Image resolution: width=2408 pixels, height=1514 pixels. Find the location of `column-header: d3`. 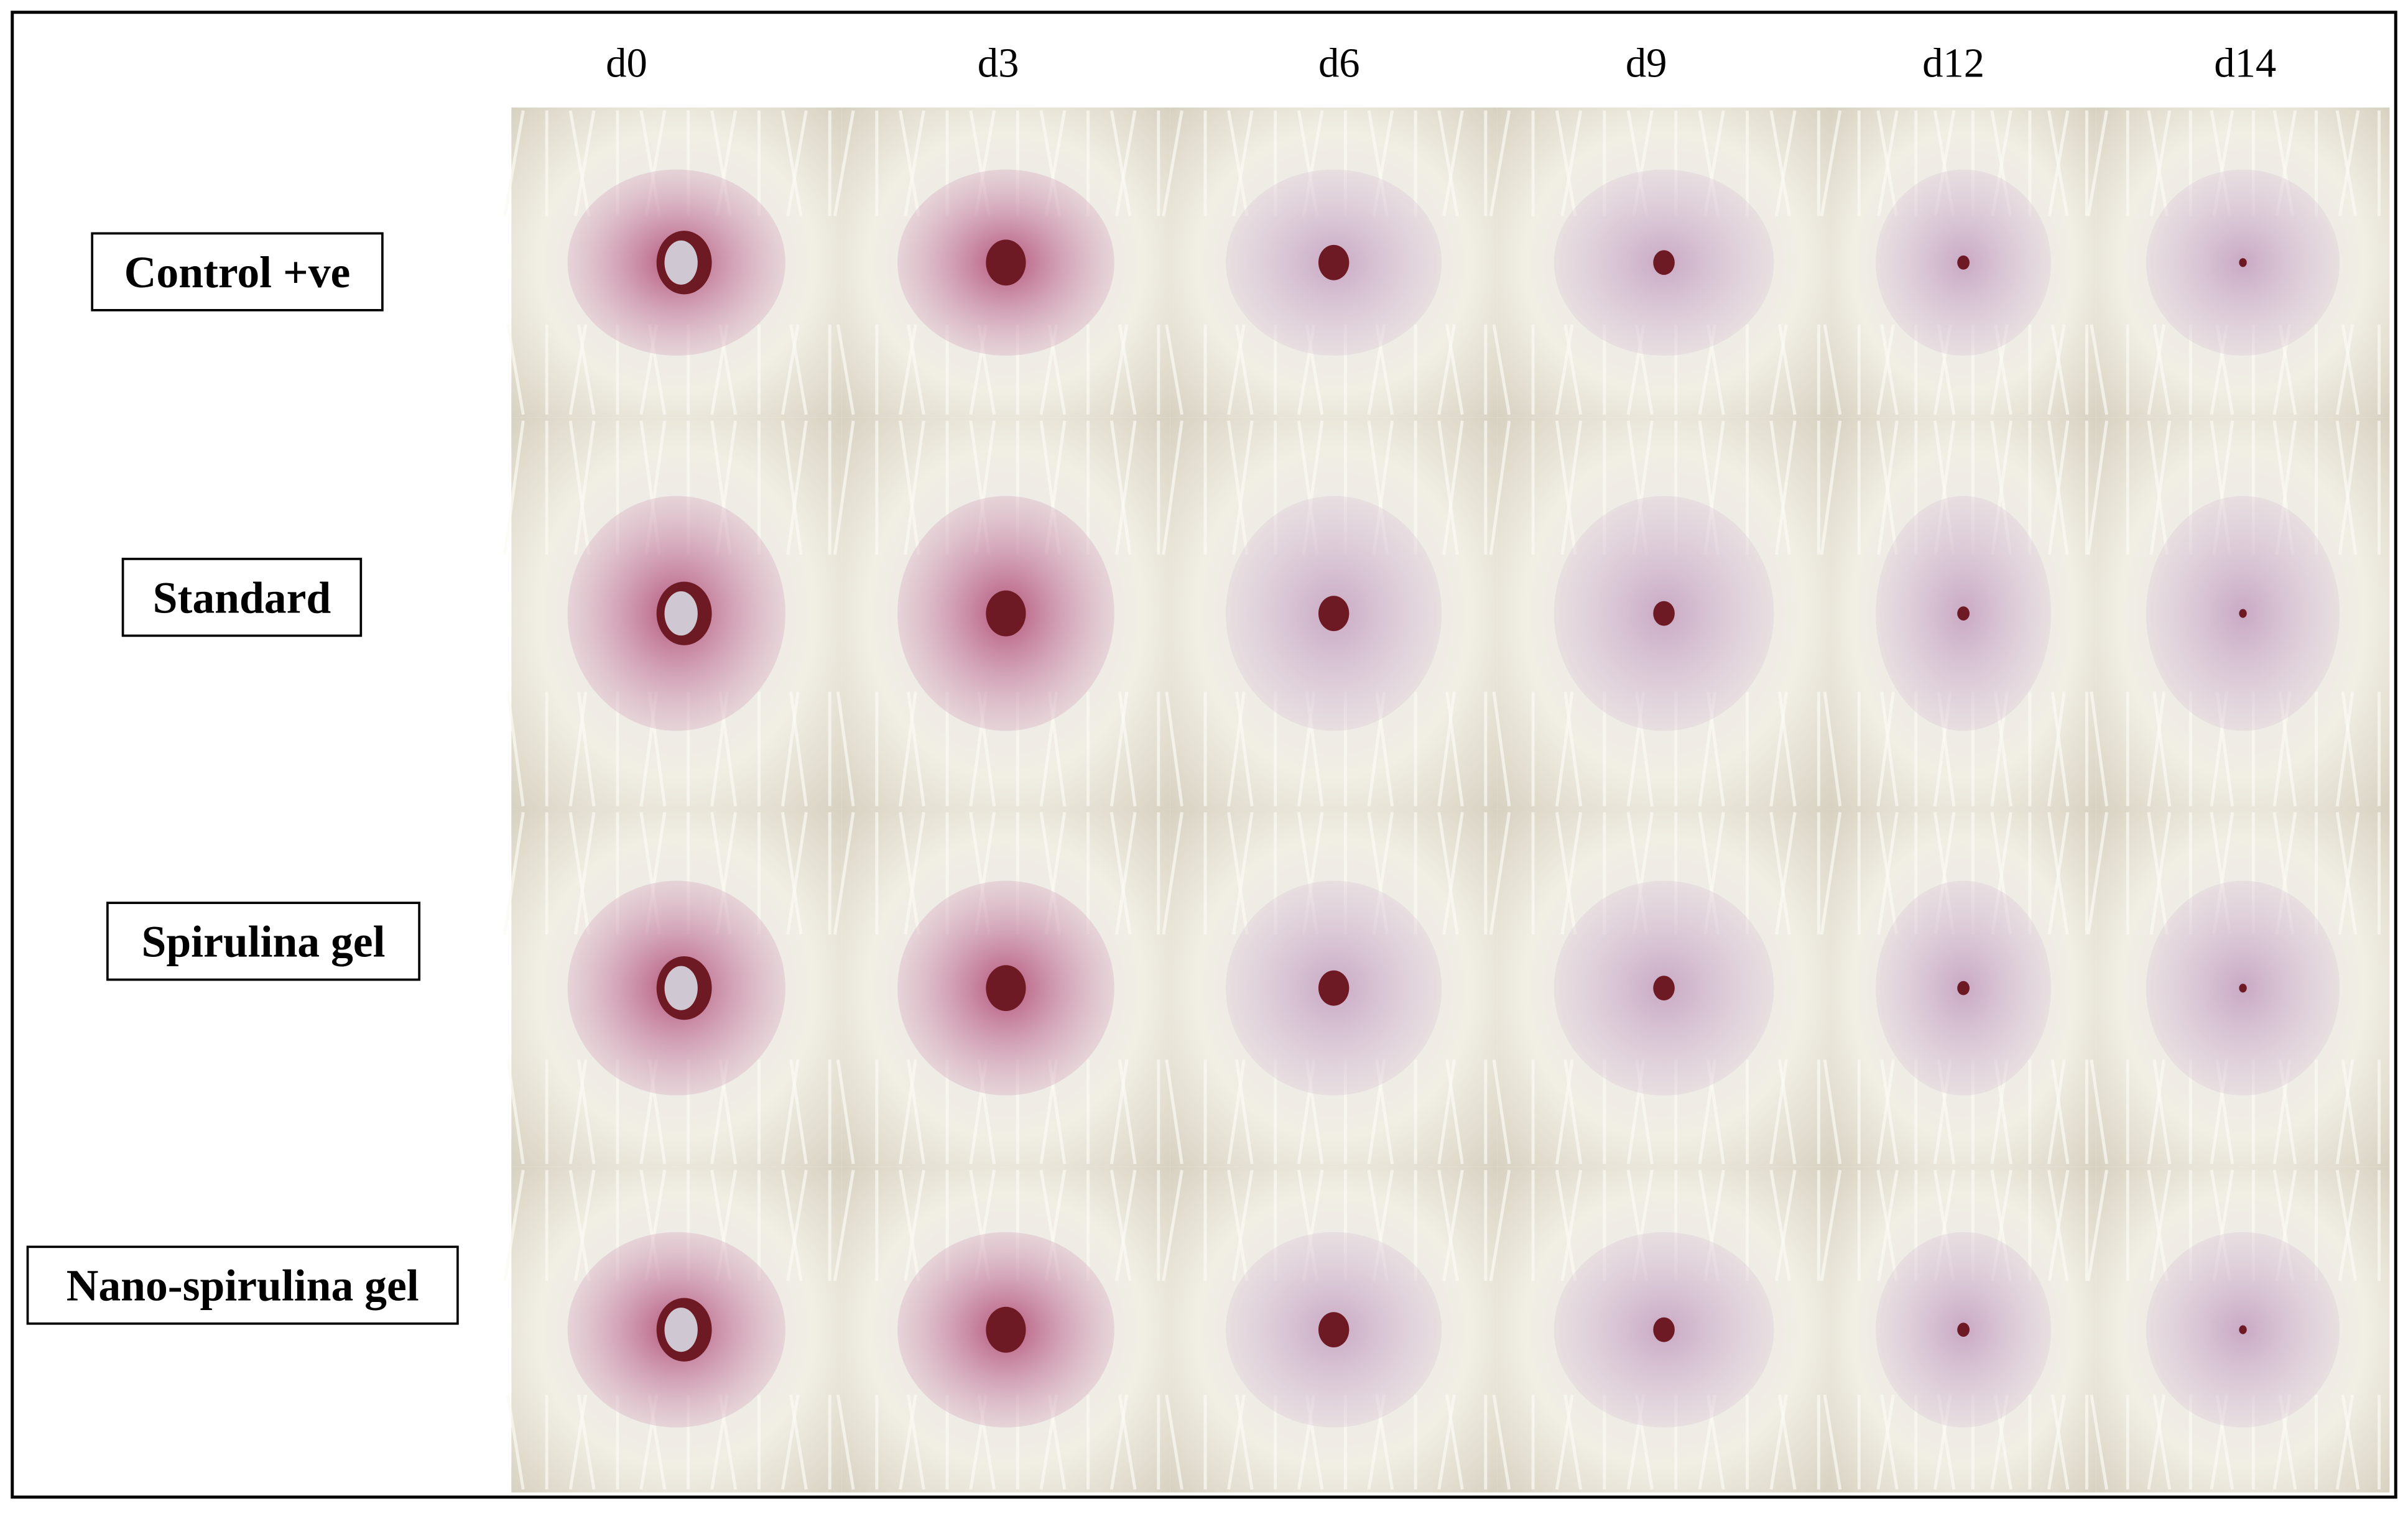

column-header: d3 is located at coordinates (998, 63).